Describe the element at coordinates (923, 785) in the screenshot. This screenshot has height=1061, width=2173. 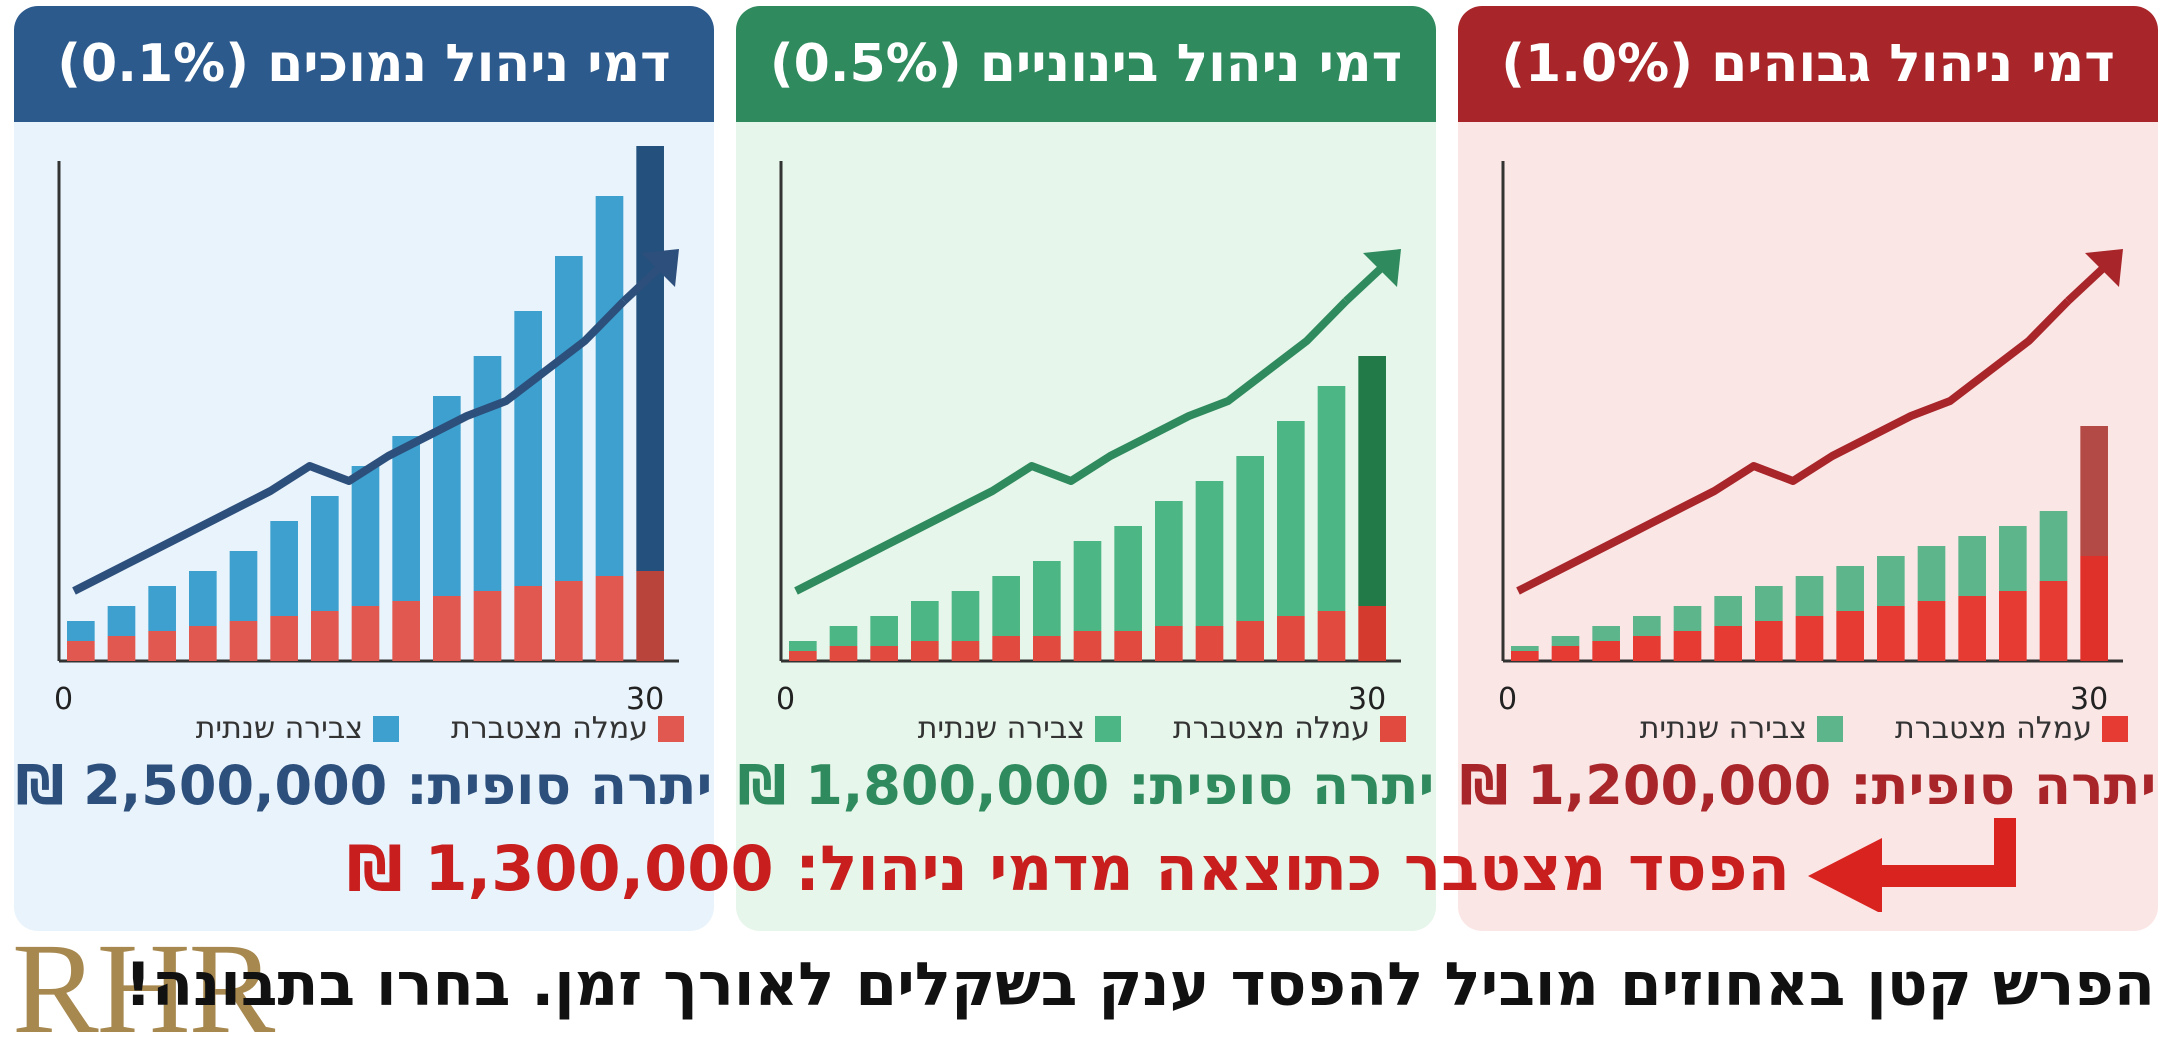
I see `final-balance-value: 1,800,000 ₪` at that location.